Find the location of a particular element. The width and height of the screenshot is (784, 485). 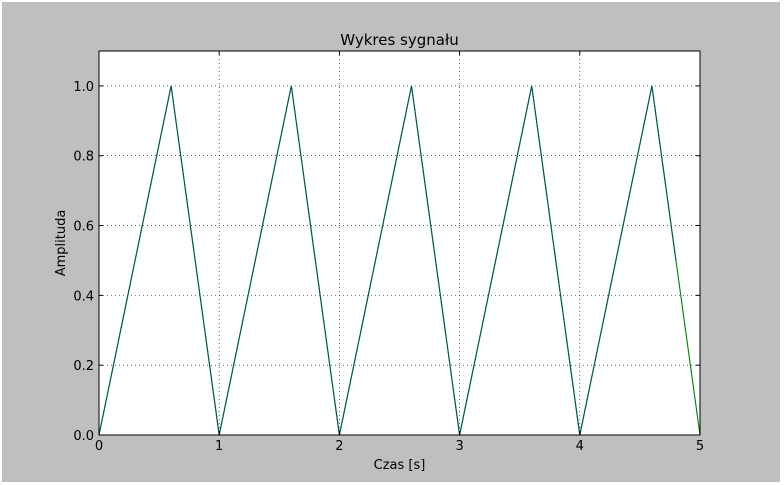

chart-title: Wykres sygnału is located at coordinates (399, 40).